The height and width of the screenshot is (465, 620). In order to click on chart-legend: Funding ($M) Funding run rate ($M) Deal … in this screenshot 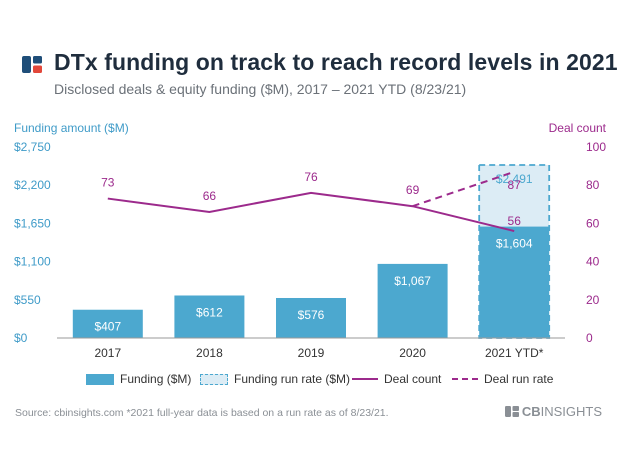, I will do `click(310, 381)`.